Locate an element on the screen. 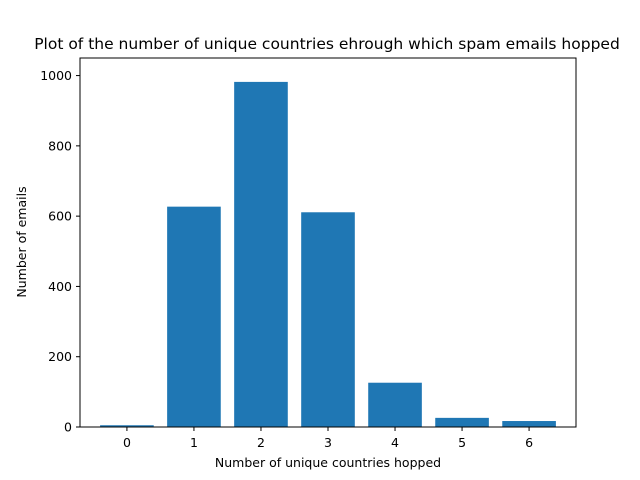  y-tick-label: 600 is located at coordinates (60, 216).